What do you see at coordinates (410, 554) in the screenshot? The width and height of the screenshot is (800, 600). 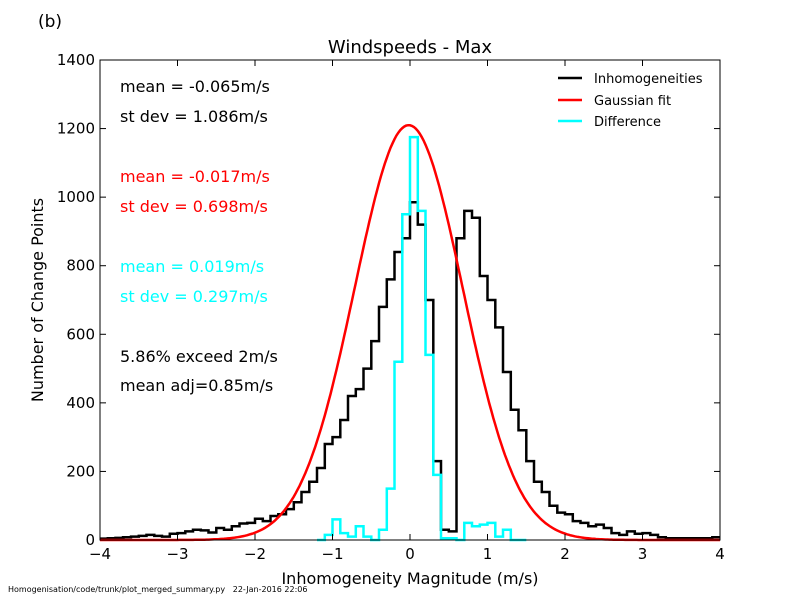 I see `x-tick-label: 0` at bounding box center [410, 554].